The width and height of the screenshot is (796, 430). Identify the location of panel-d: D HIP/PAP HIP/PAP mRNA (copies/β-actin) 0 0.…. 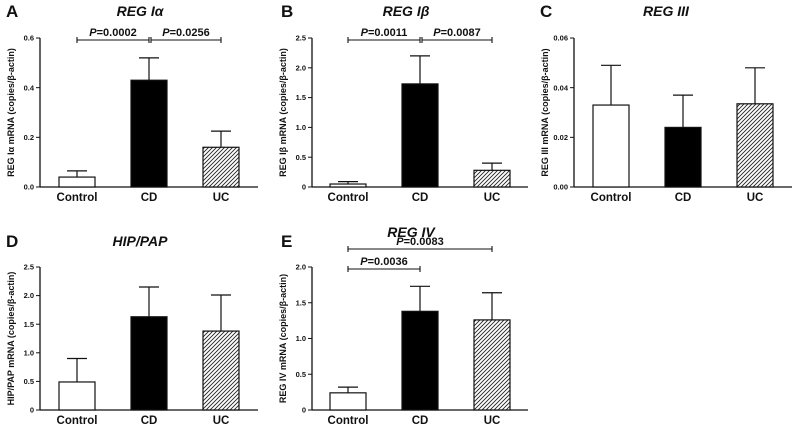
(132, 329).